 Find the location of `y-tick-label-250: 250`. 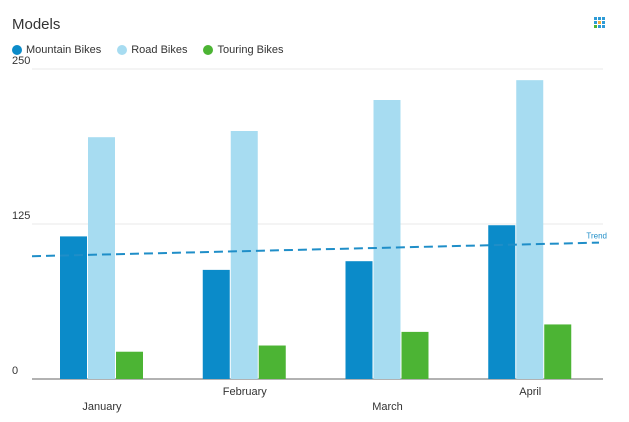

y-tick-label-250: 250 is located at coordinates (21, 61).